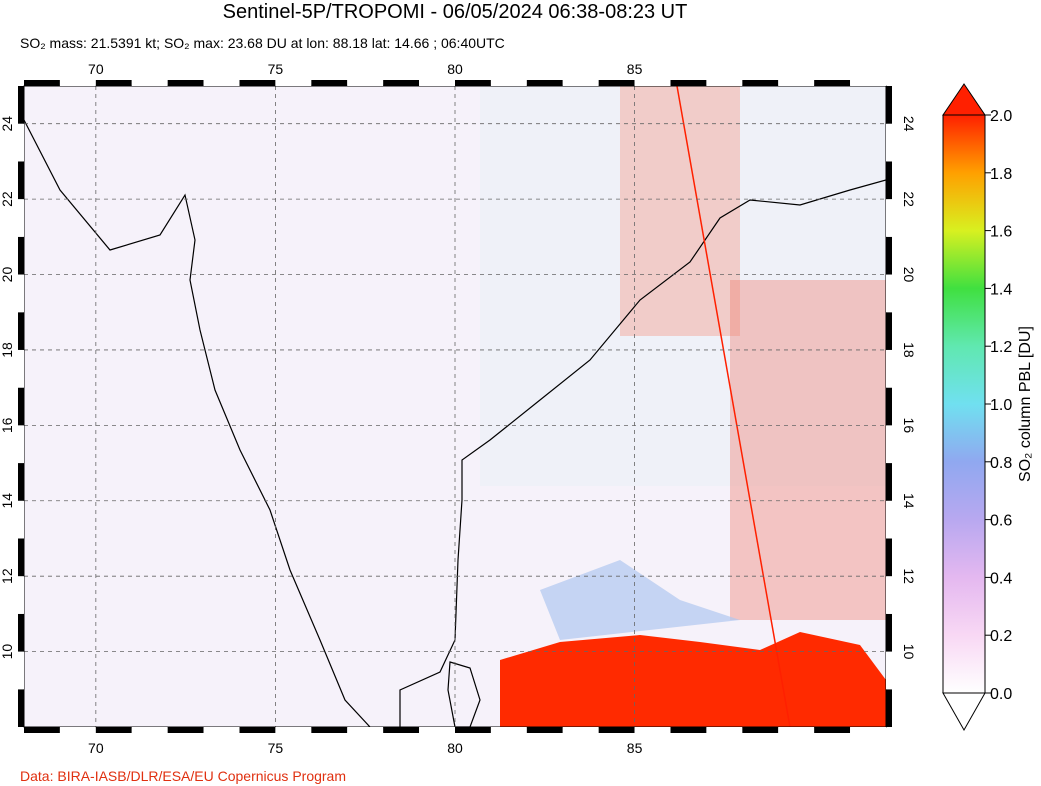 The height and width of the screenshot is (786, 1041). I want to click on lon-tick-label: 85, so click(635, 748).